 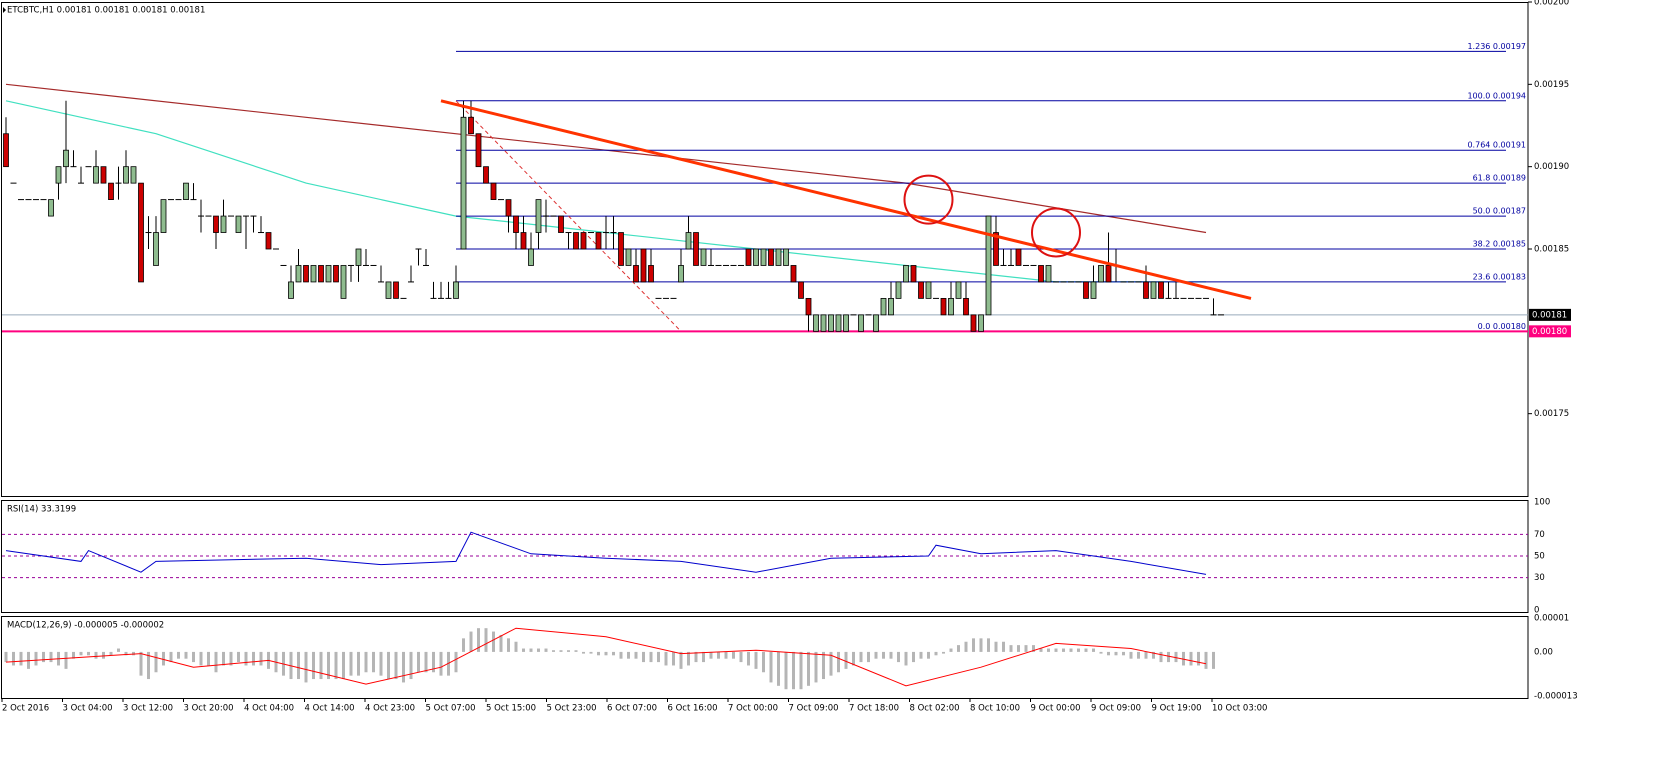 I want to click on time-tick-label: 3 Oct 20:00, so click(x=209, y=709).